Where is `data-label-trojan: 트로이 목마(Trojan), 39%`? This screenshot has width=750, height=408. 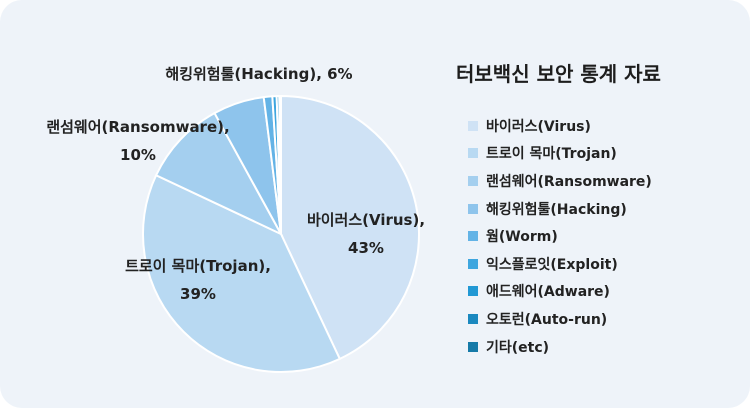 data-label-trojan: 트로이 목마(Trojan), 39% is located at coordinates (198, 280).